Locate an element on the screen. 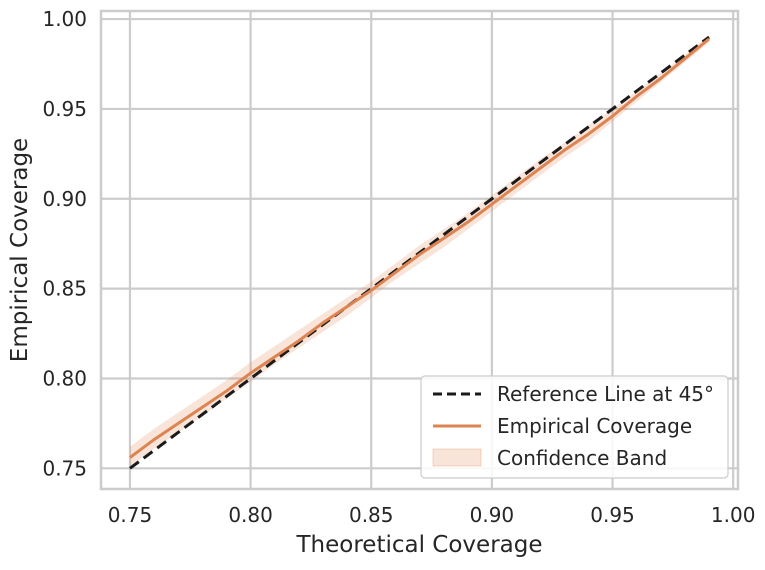 This screenshot has width=765, height=570. y-axis-title: Empirical Coverage is located at coordinates (20, 250).